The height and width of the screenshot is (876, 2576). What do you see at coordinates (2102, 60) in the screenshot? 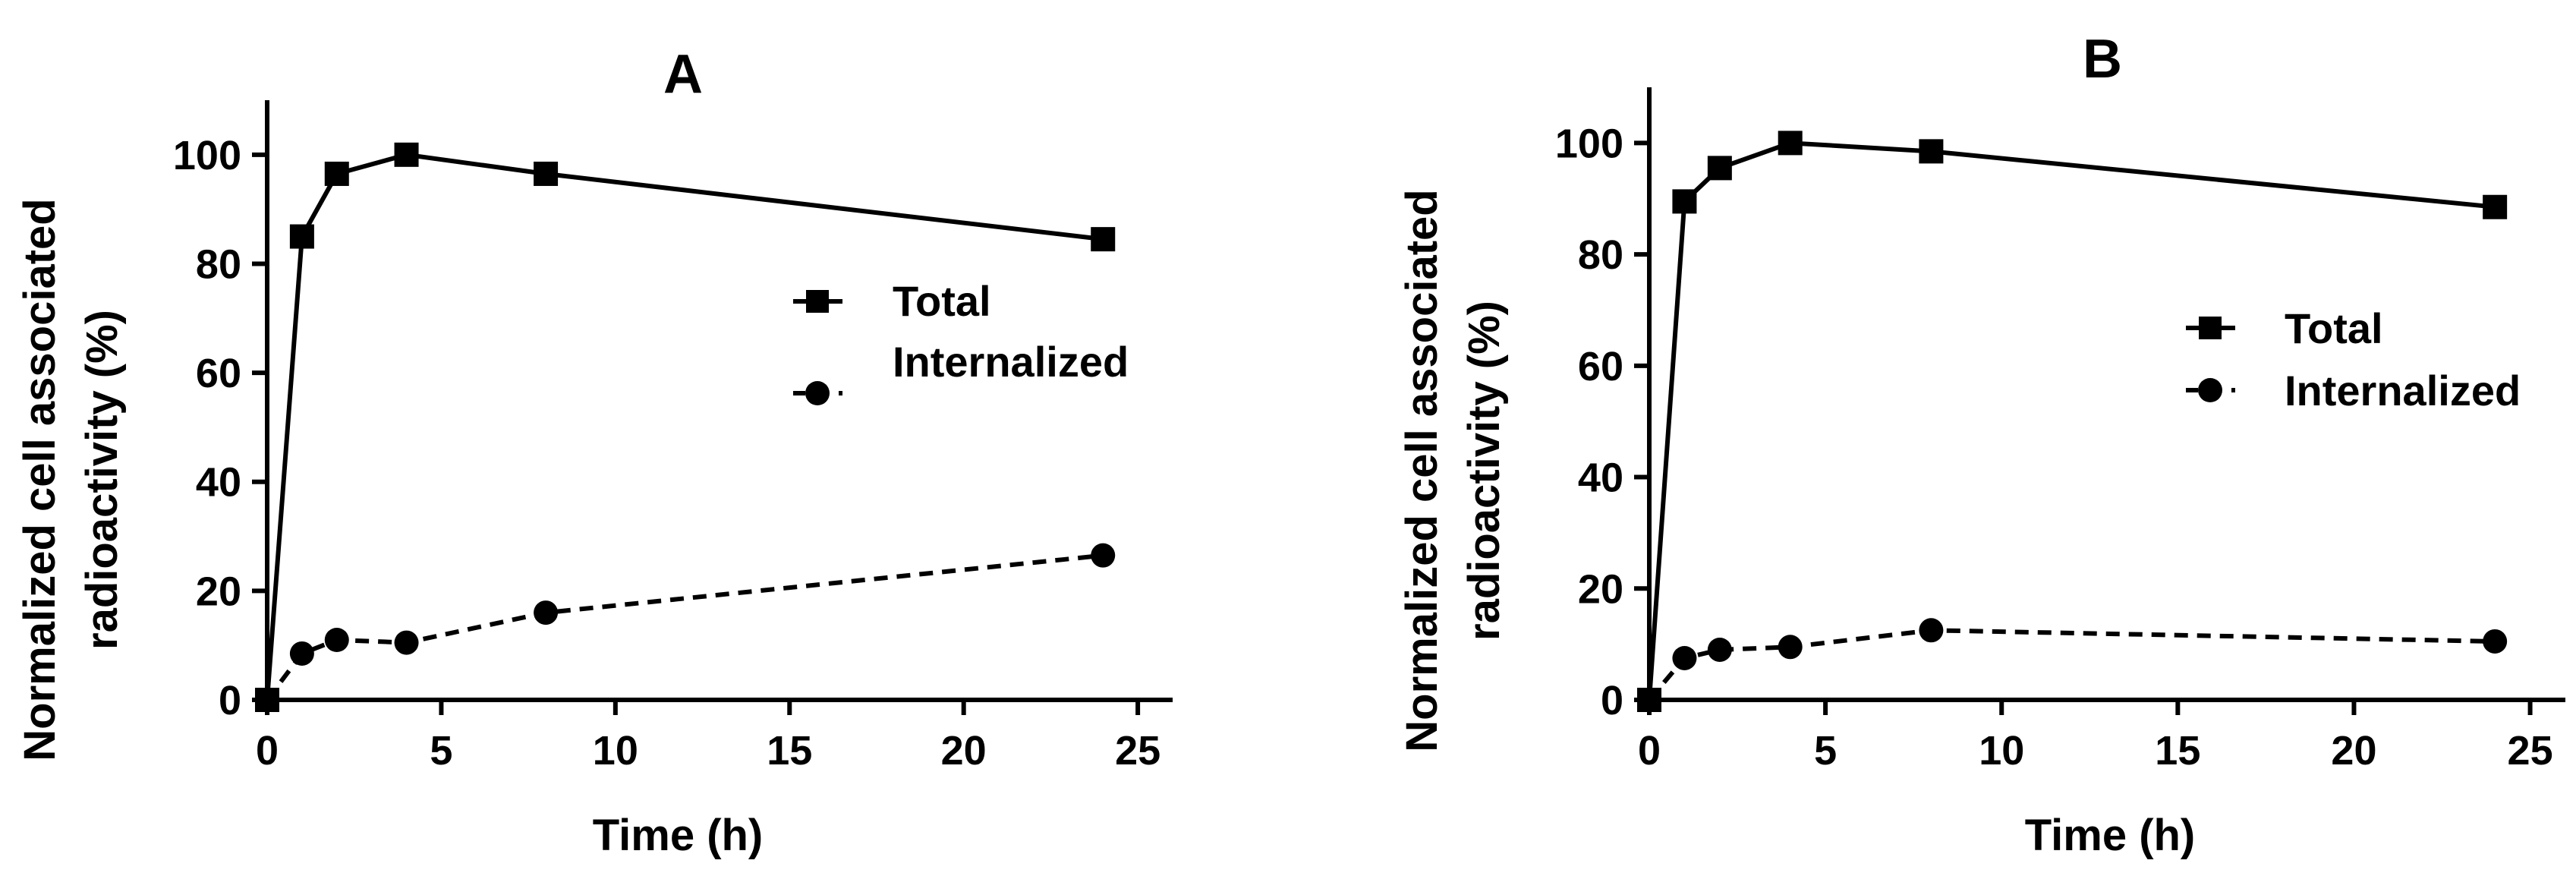
I see `panel-b-title: B` at bounding box center [2102, 60].